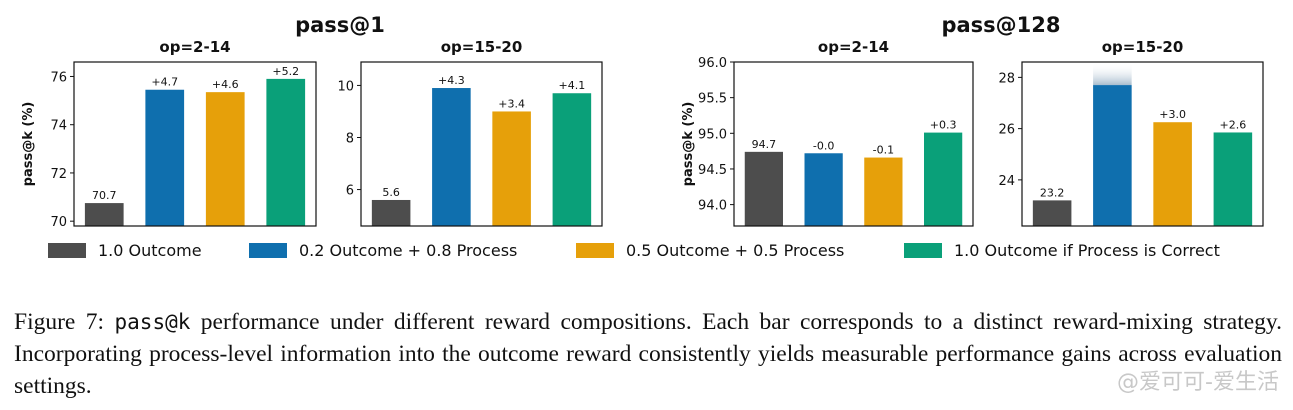 This screenshot has width=1293, height=410. Describe the element at coordinates (58, 174) in the screenshot. I see `y-tick-label: 72` at that location.